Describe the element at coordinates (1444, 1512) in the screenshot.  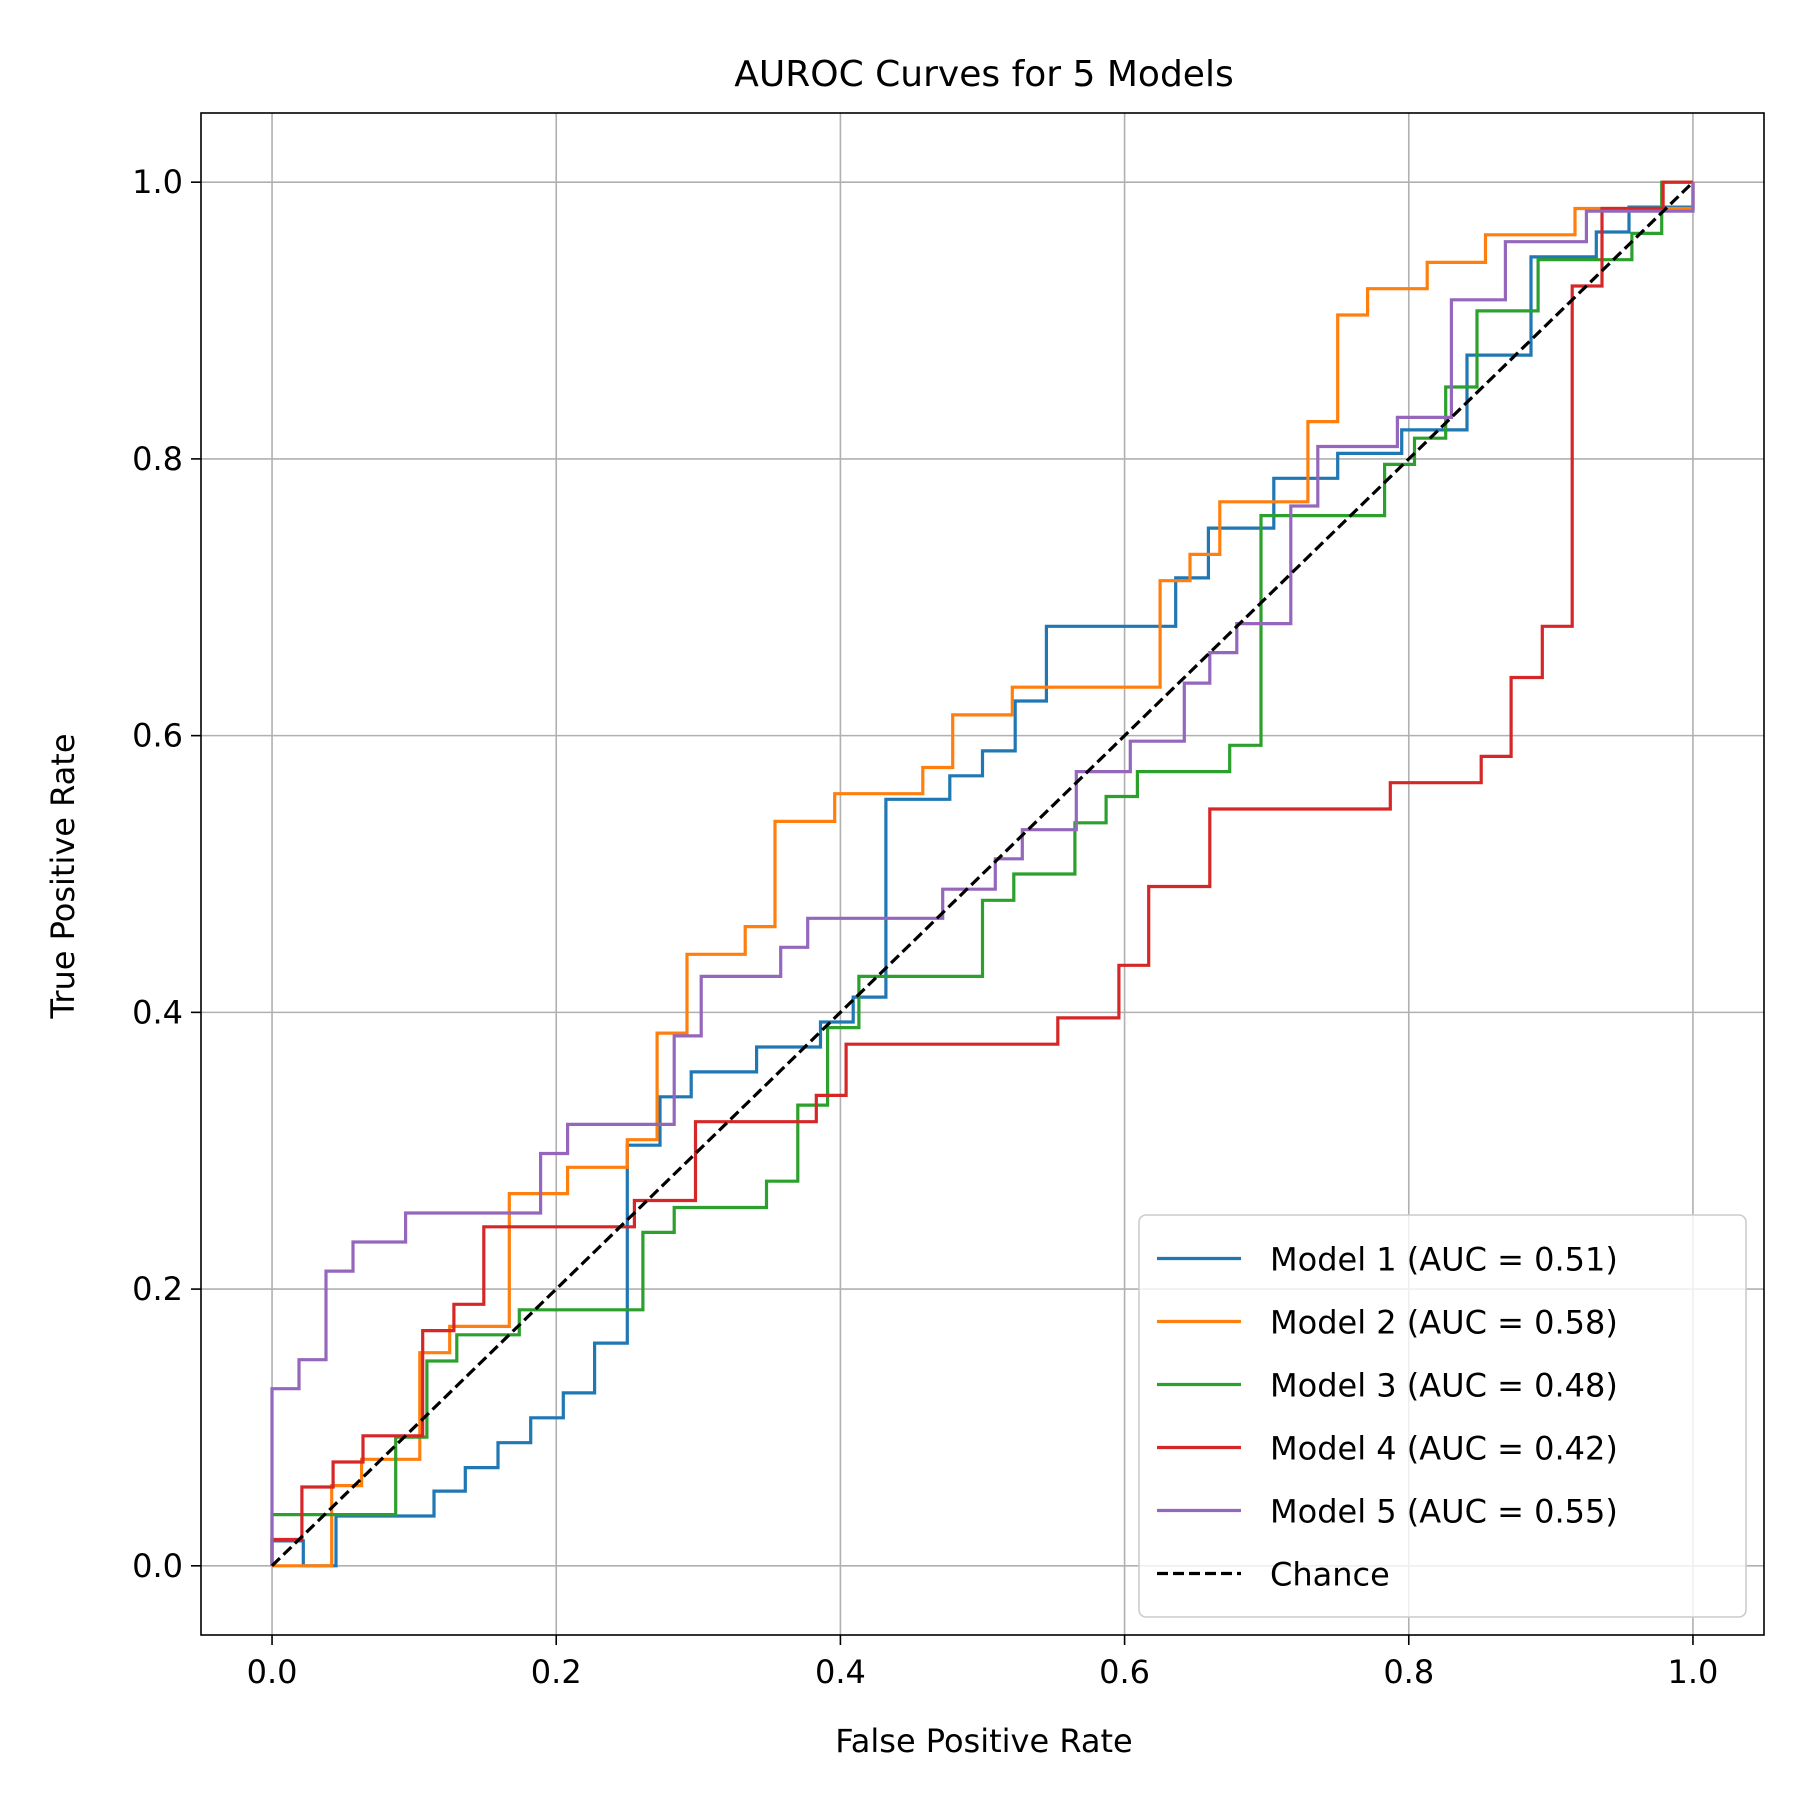
I see `legend-label: Model 5 (AUC = 0.55)` at that location.